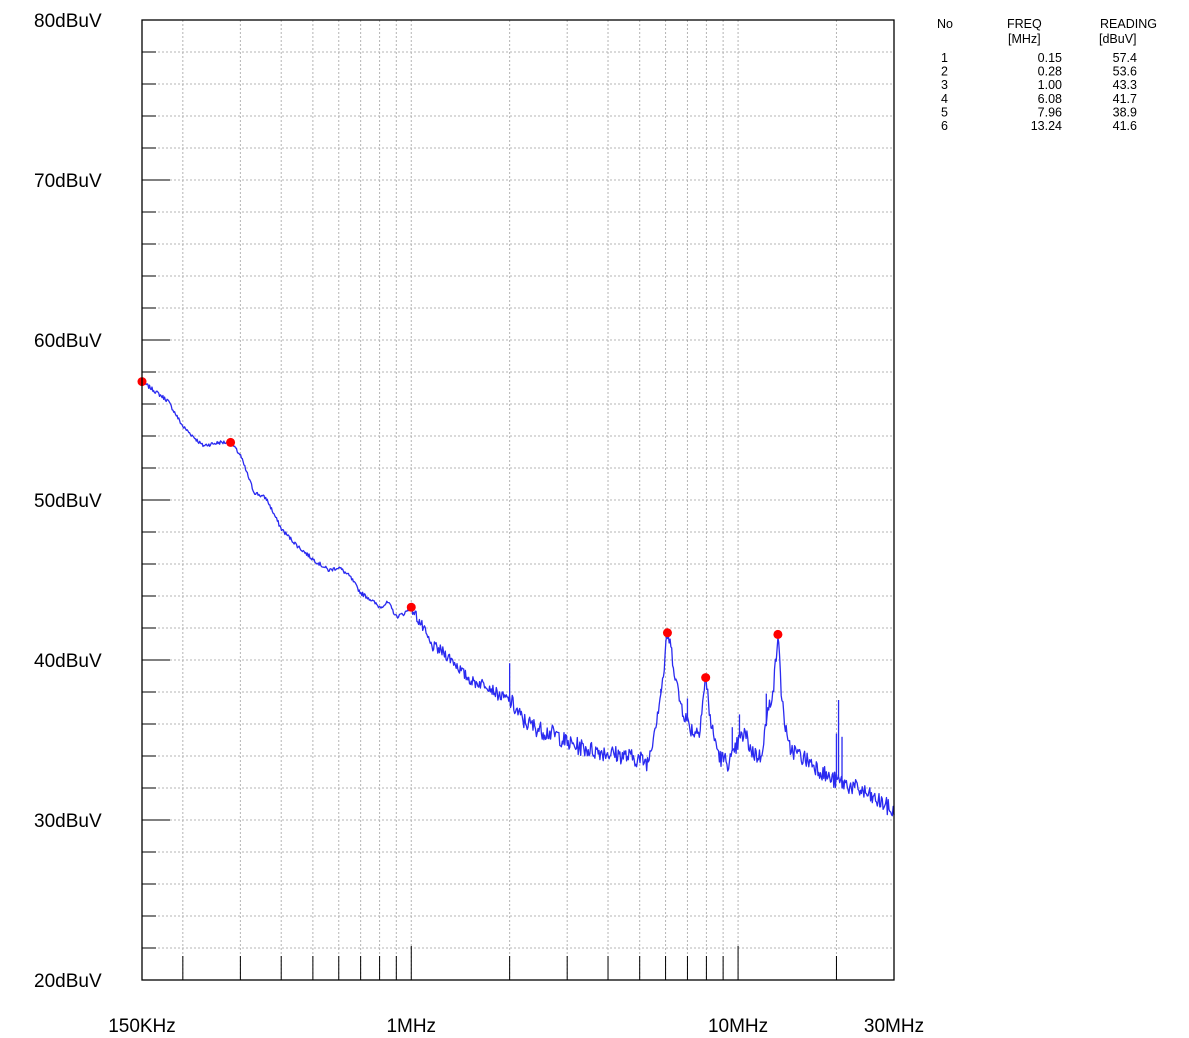 This screenshot has height=1038, width=1189. What do you see at coordinates (944, 58) in the screenshot?
I see `table-cell-no: 1` at bounding box center [944, 58].